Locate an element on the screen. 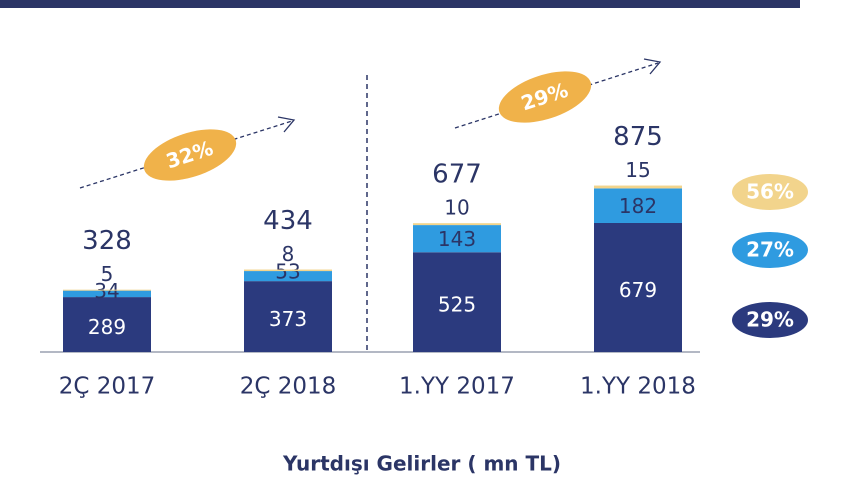 The width and height of the screenshot is (845, 485). total-label: 328 is located at coordinates (107, 241).